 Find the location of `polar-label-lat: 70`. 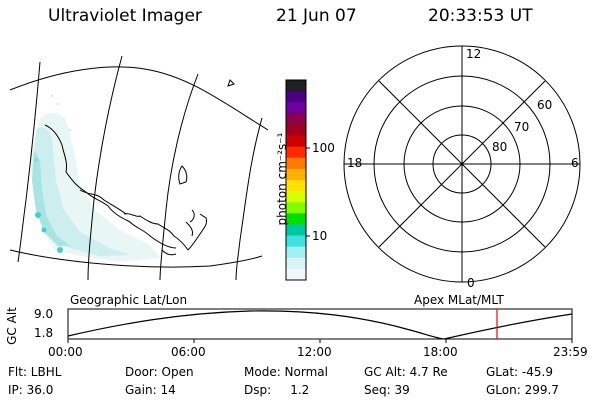

polar-label-lat: 70 is located at coordinates (522, 127).